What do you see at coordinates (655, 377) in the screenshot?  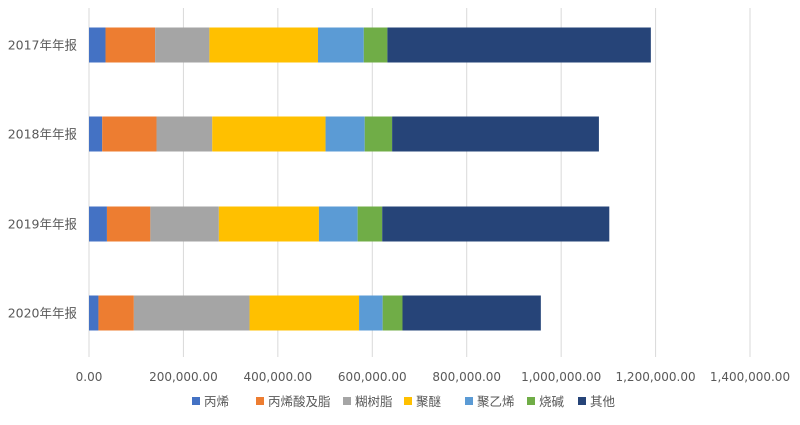 I see `x-tick-label-6: 1,200,000.00` at bounding box center [655, 377].